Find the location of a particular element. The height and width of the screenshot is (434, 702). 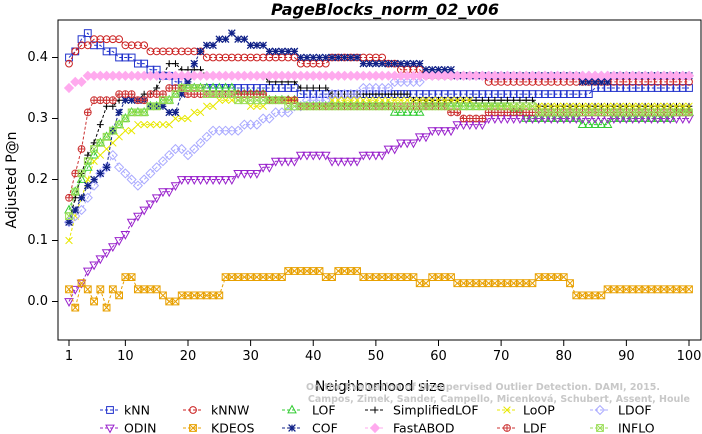

series-knn is located at coordinates (379, 63).